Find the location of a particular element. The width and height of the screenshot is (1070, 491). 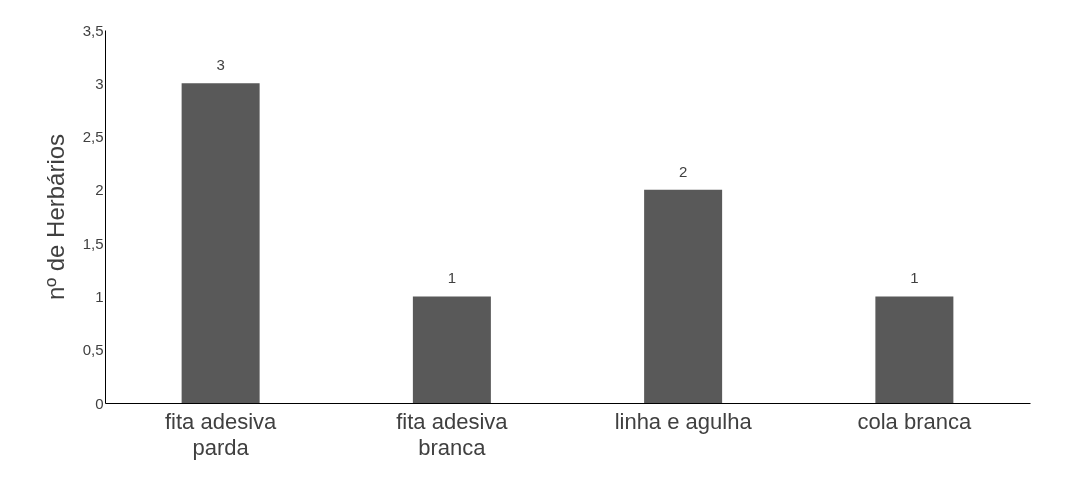

y-tick-label: 1 is located at coordinates (99, 296).